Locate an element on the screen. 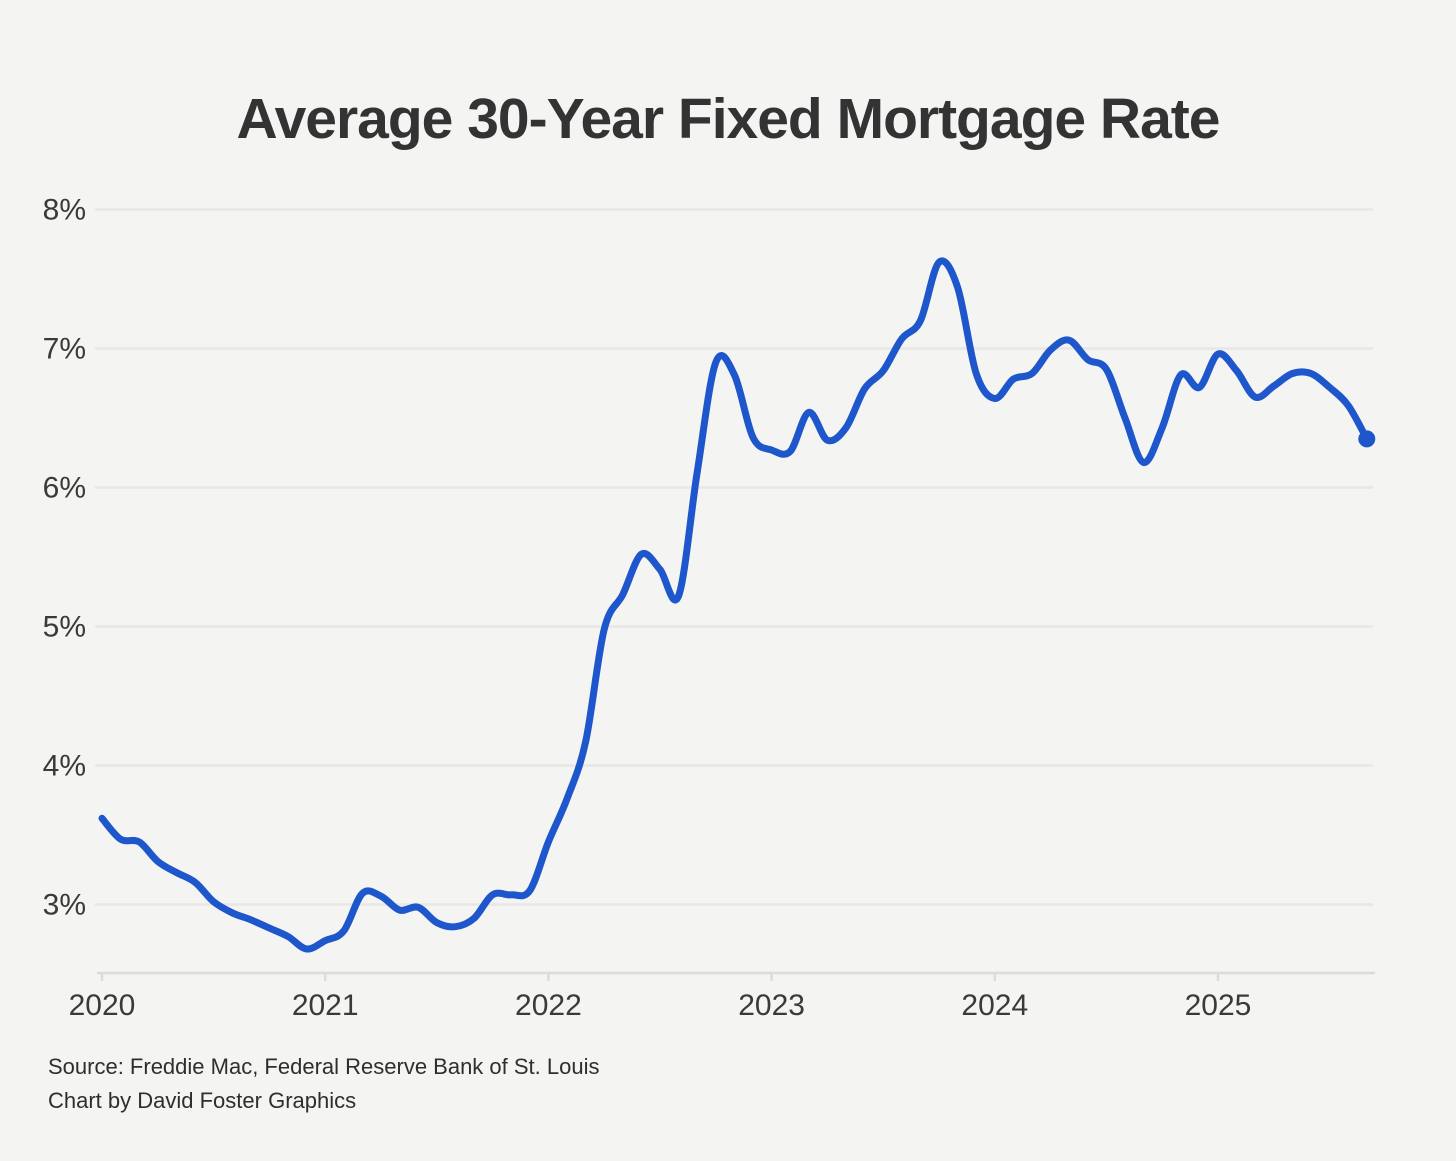  y-tick-label: 7% is located at coordinates (64, 349).